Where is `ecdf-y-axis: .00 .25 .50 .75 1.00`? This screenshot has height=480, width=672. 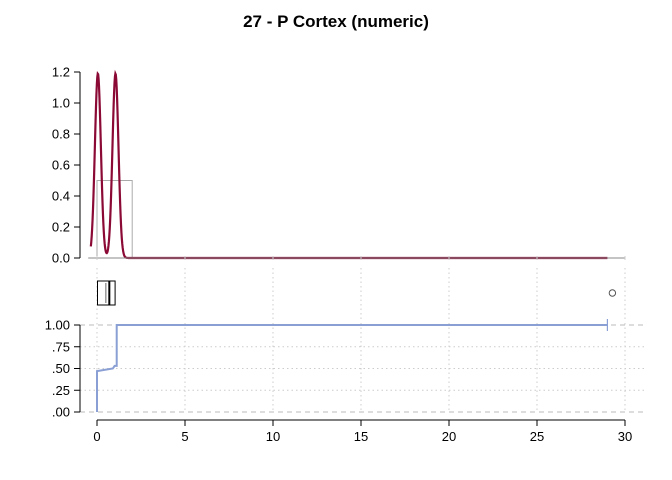
ecdf-y-axis: .00 .25 .50 .75 1.00 is located at coordinates (63, 369).